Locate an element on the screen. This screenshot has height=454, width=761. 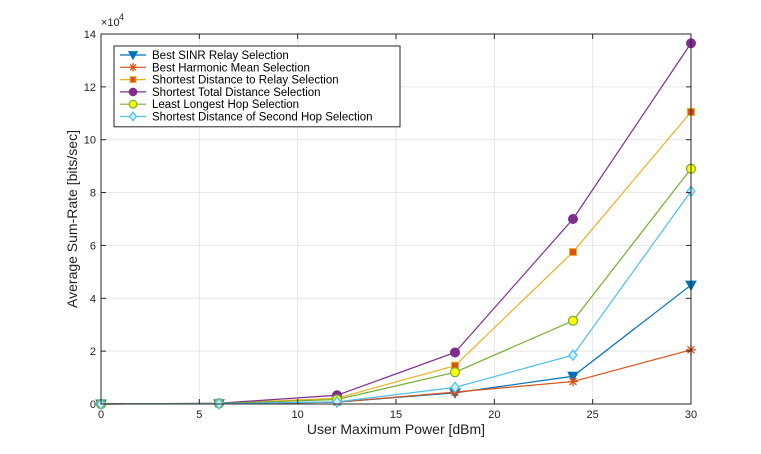
y-tick-label: 0 is located at coordinates (93, 405).